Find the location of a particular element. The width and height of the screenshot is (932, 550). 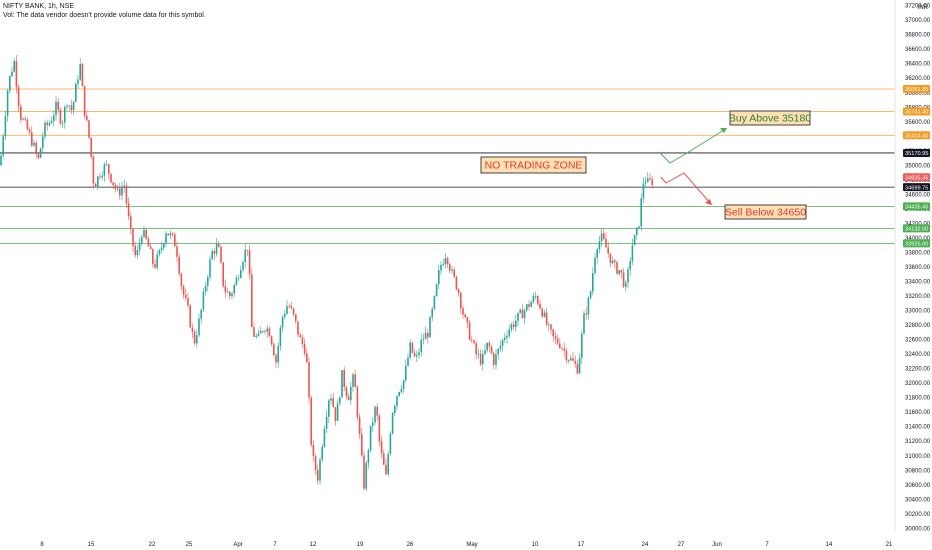

price-tick-label: 36400.00 is located at coordinates (918, 65).